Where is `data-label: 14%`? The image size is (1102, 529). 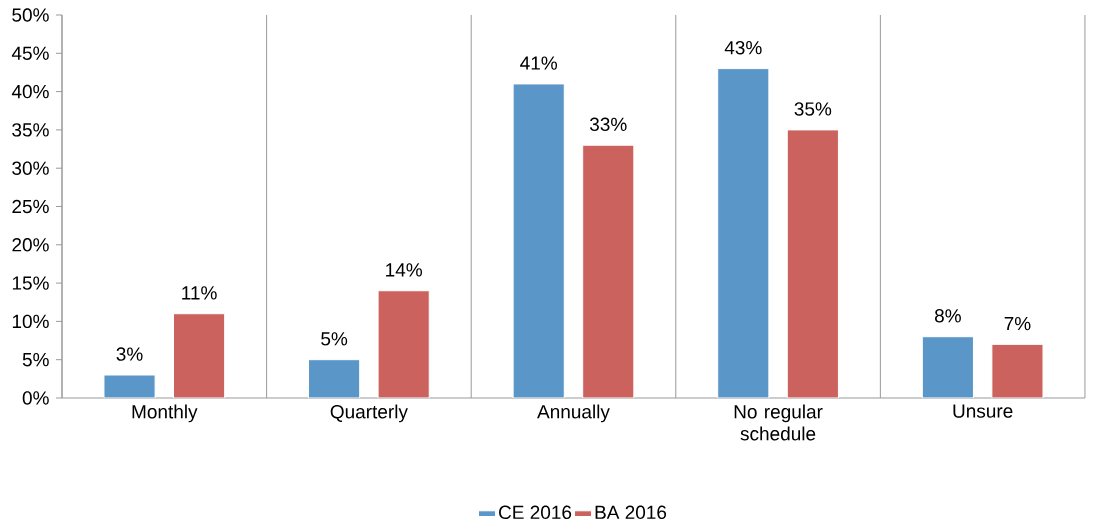 data-label: 14% is located at coordinates (404, 270).